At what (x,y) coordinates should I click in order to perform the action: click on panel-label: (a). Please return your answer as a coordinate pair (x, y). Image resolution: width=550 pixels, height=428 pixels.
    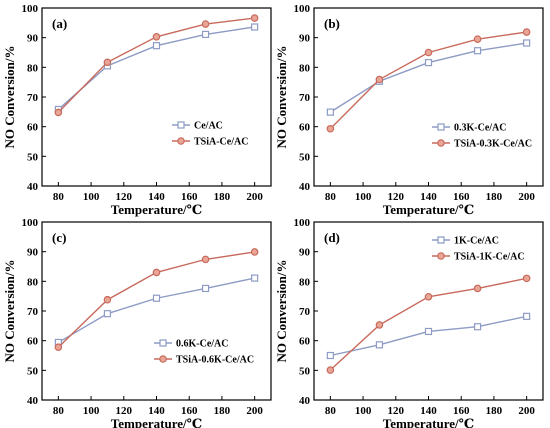
    Looking at the image, I should click on (59, 23).